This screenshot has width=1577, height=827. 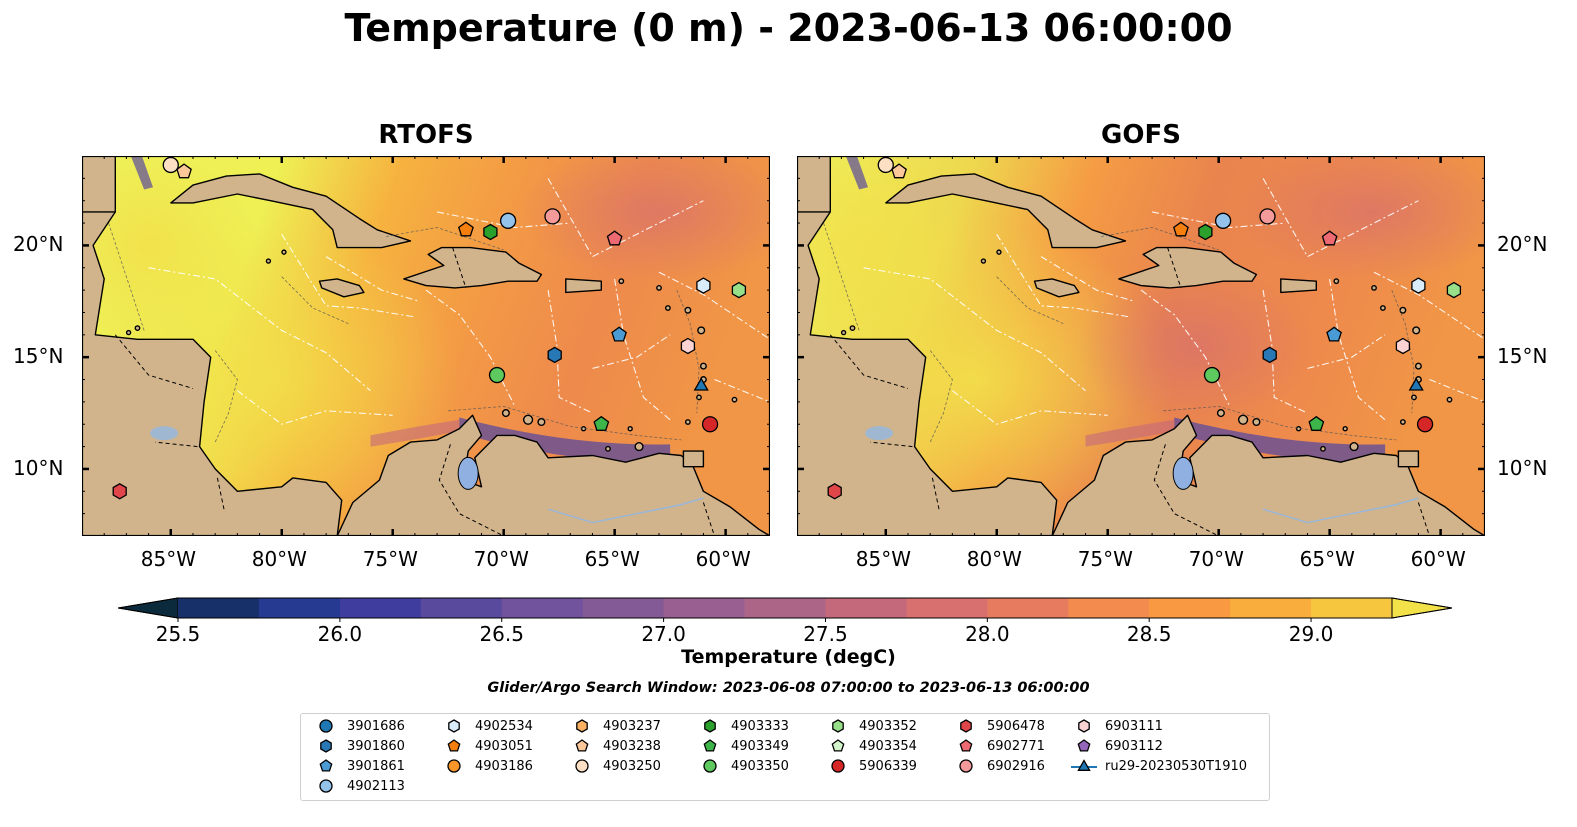 I want to click on lon-tick-label: 85°W, so click(x=168, y=559).